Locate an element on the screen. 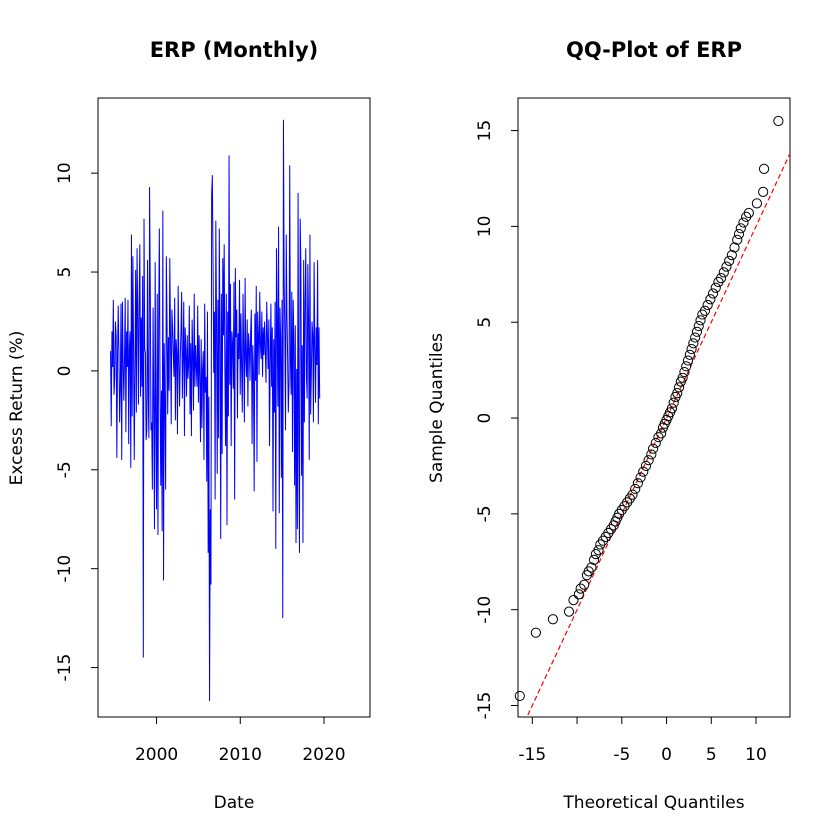 This screenshot has width=840, height=840. x-tick-label: -15 is located at coordinates (532, 755).